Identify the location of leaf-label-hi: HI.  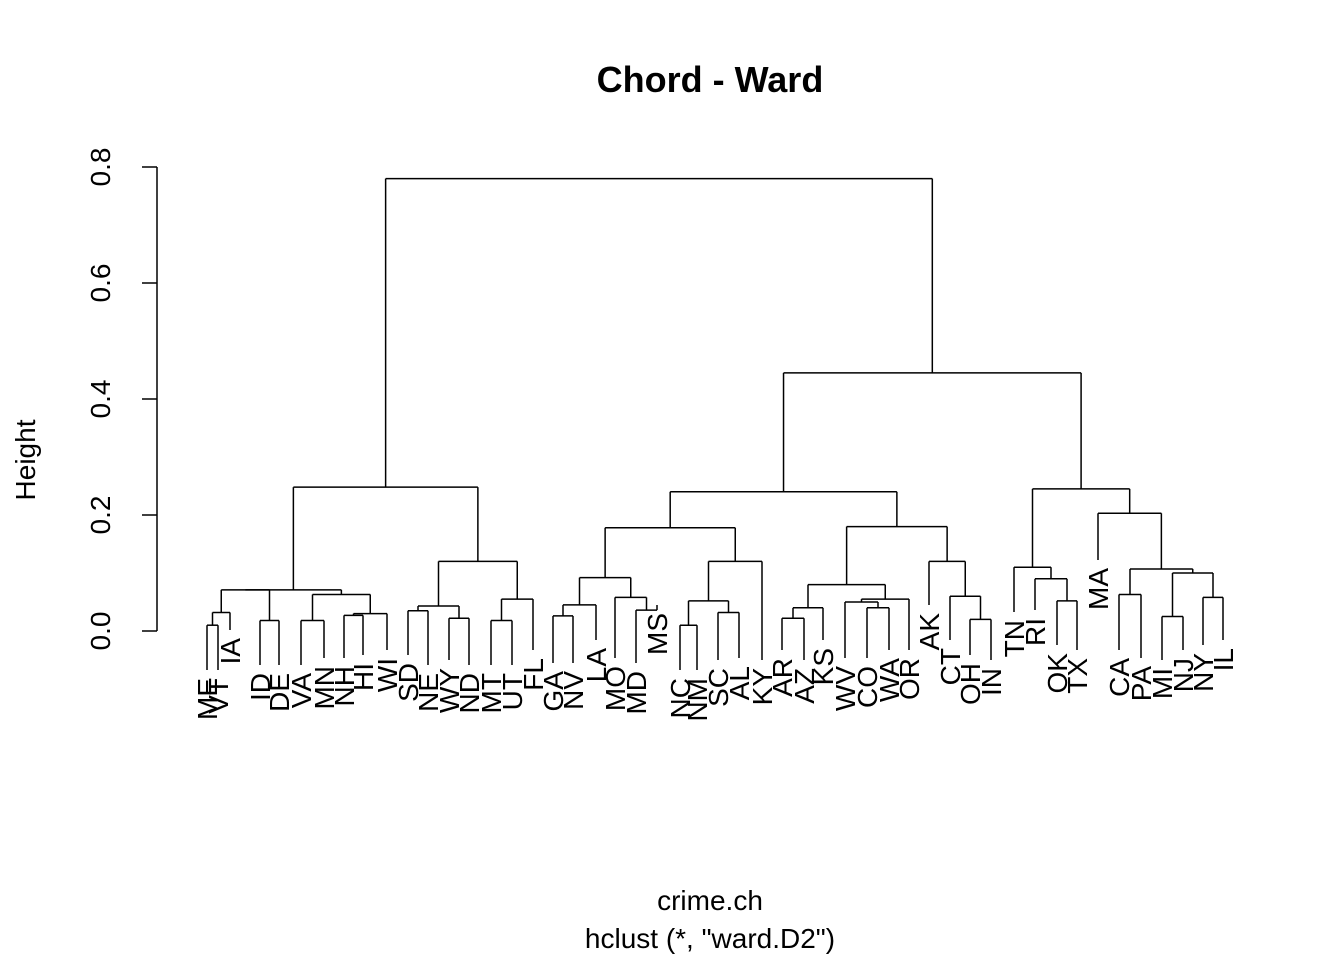
(363, 677).